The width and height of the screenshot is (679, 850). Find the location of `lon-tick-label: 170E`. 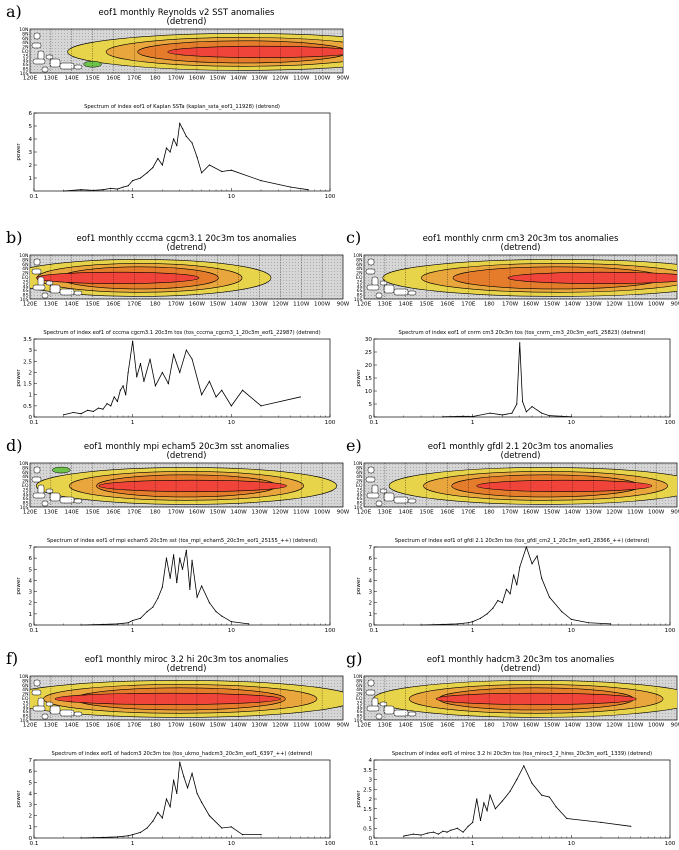

lon-tick-label: 170E is located at coordinates (134, 513).